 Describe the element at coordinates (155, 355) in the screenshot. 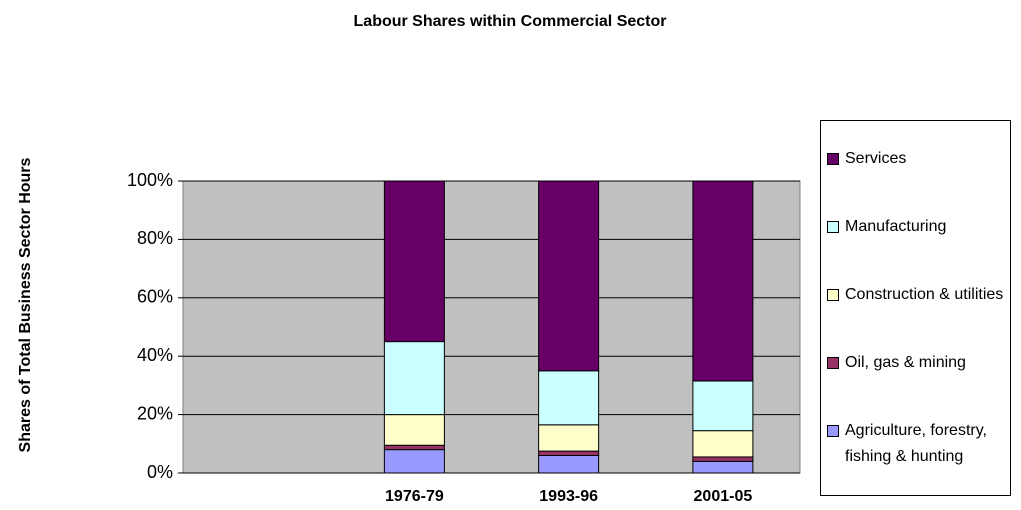

I see `y-tick-label: 40%` at that location.